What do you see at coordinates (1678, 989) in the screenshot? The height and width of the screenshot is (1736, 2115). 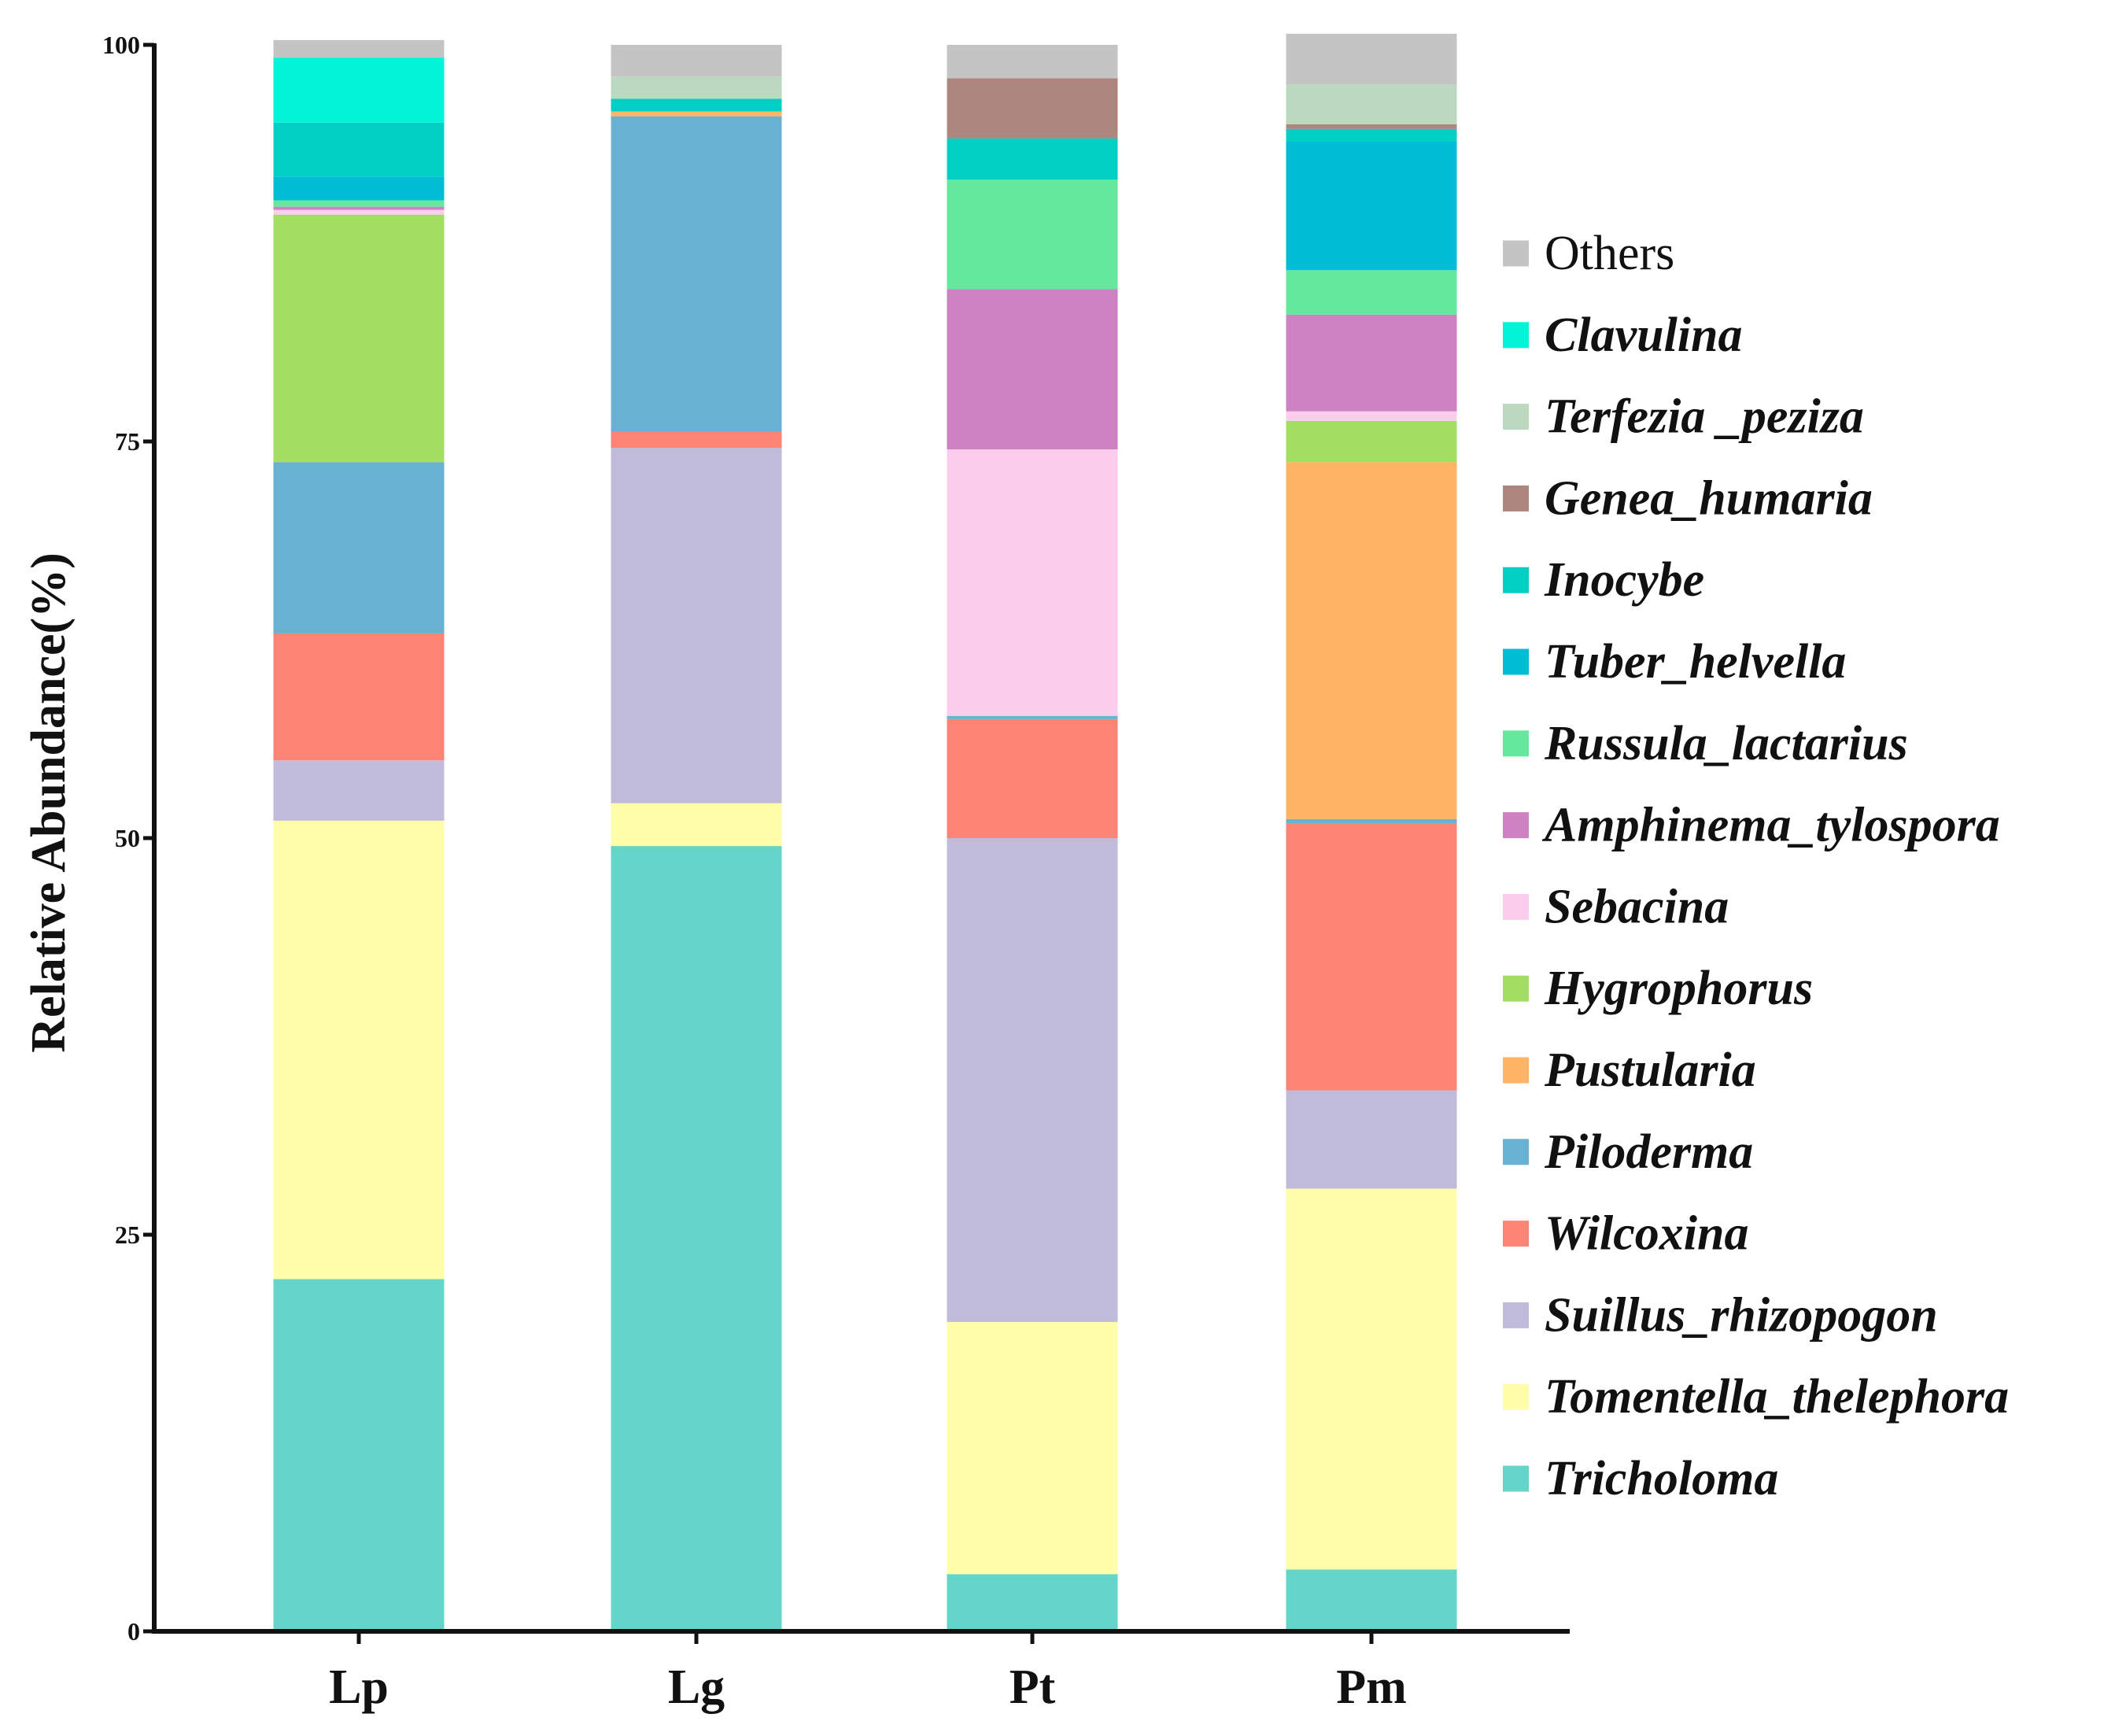 I see `legend-label-hygrophorus: Hygrophorus` at bounding box center [1678, 989].